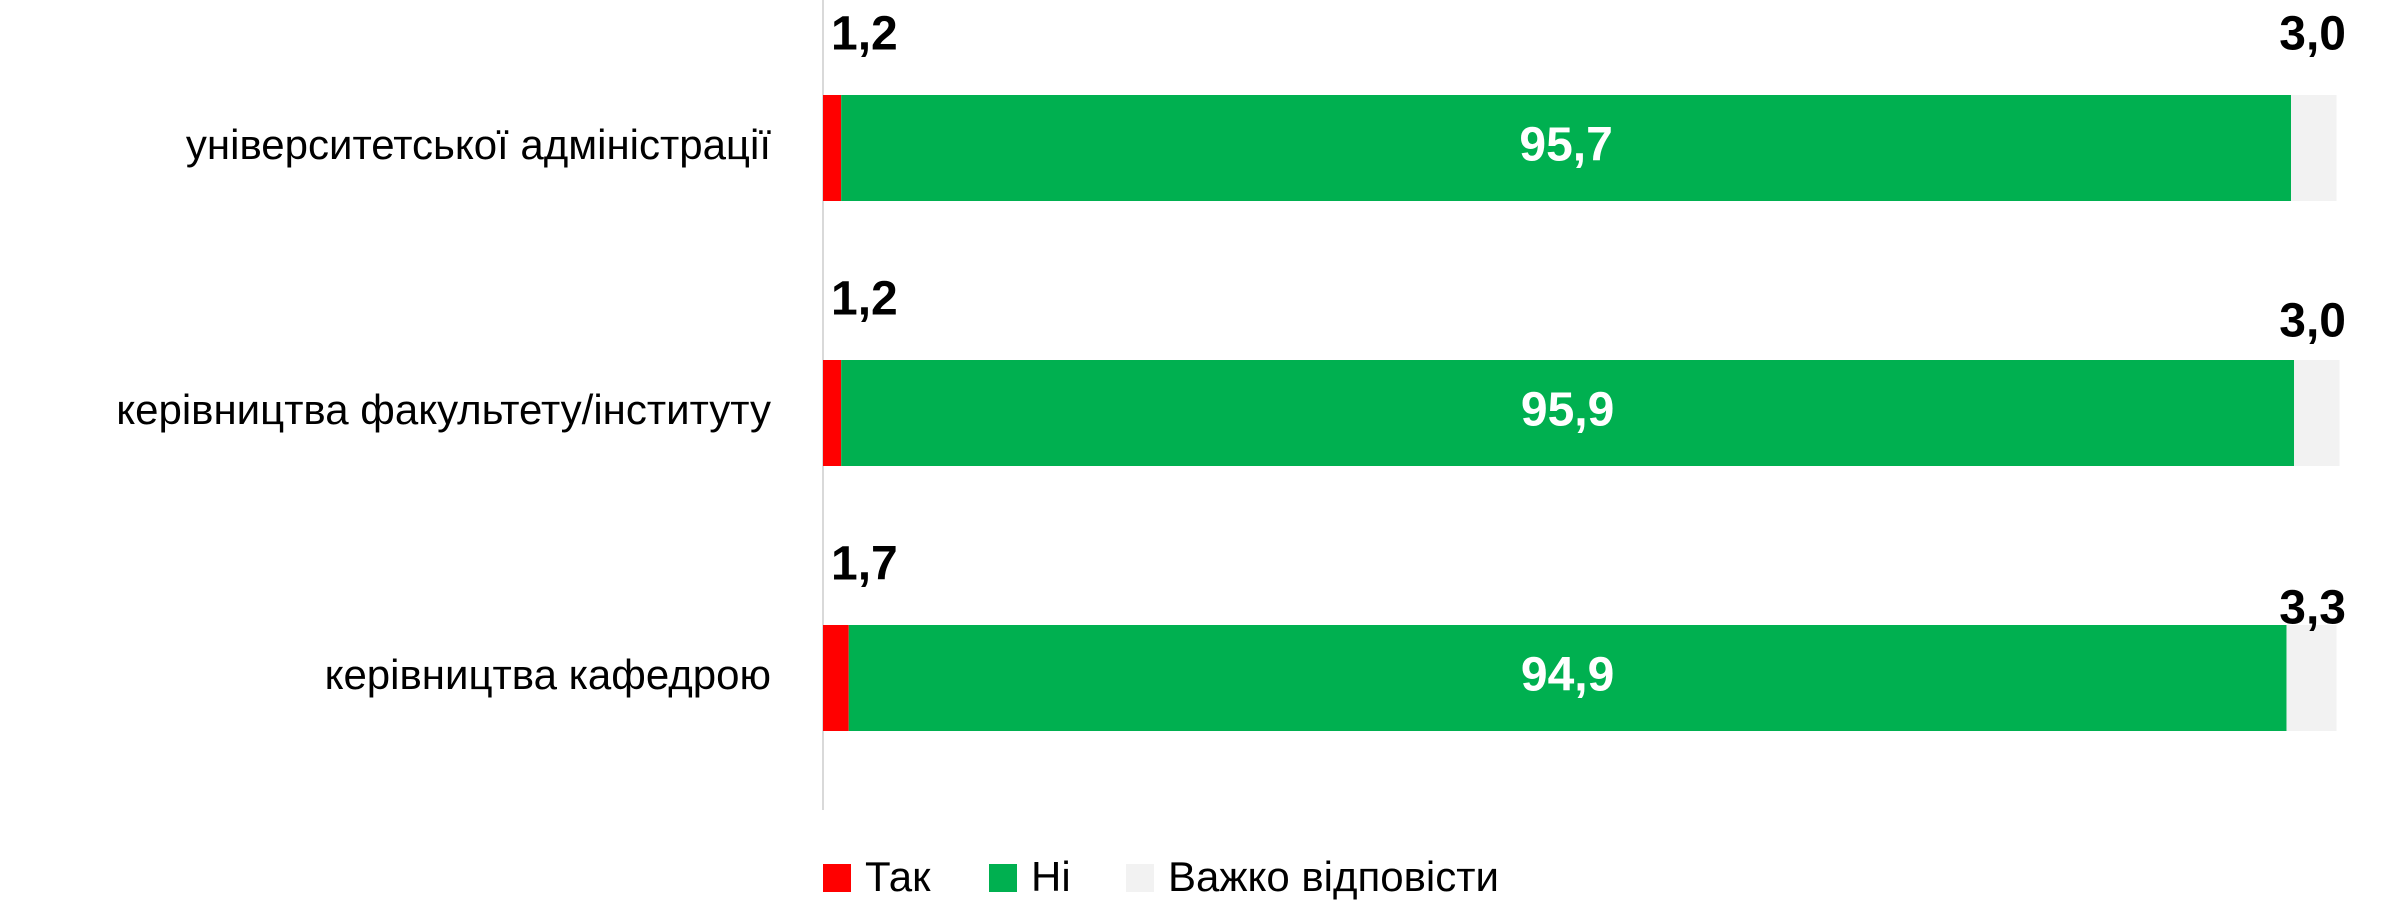  Describe the element at coordinates (548, 674) in the screenshot. I see `category-label: керівництва кафедрою` at that location.